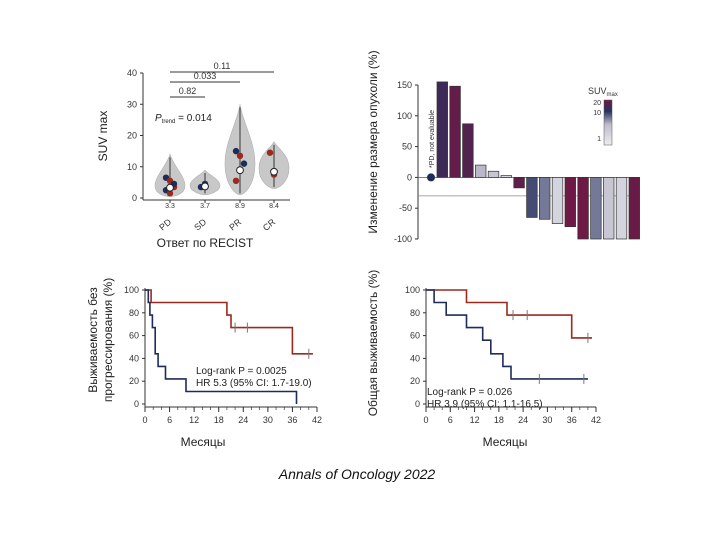 Image resolution: width=714 pixels, height=541 pixels. Describe the element at coordinates (431, 177) in the screenshot. I see `pd-not-evaluable-marker` at that location.